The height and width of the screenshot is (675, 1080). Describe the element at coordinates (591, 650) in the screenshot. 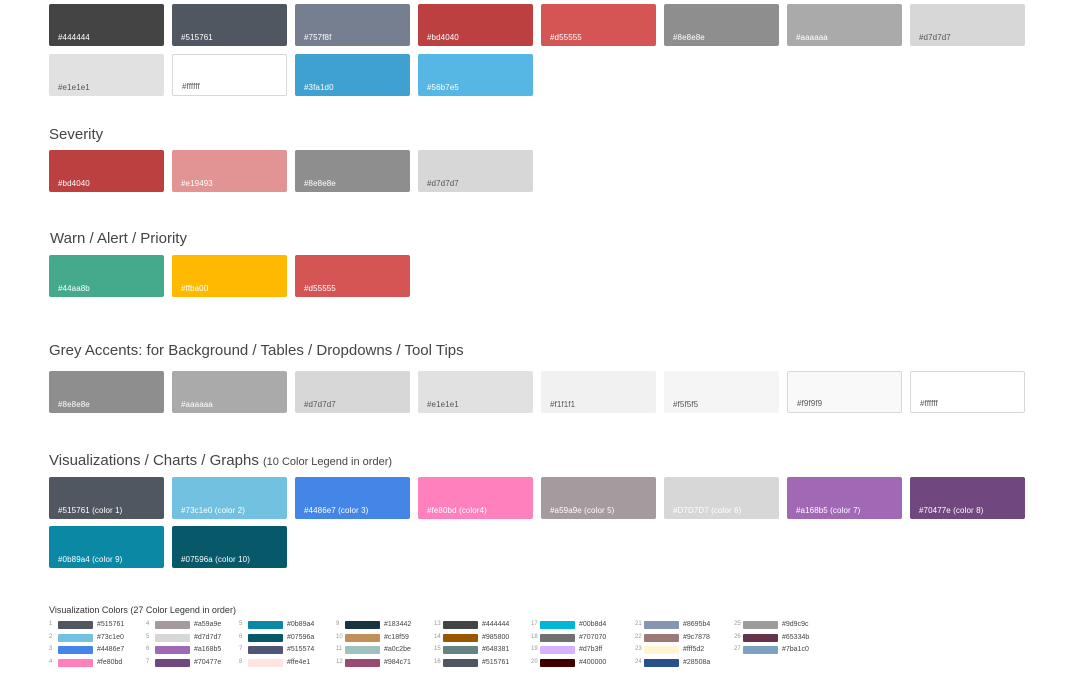

I see `legend-hex-label: #d7b3ff` at that location.